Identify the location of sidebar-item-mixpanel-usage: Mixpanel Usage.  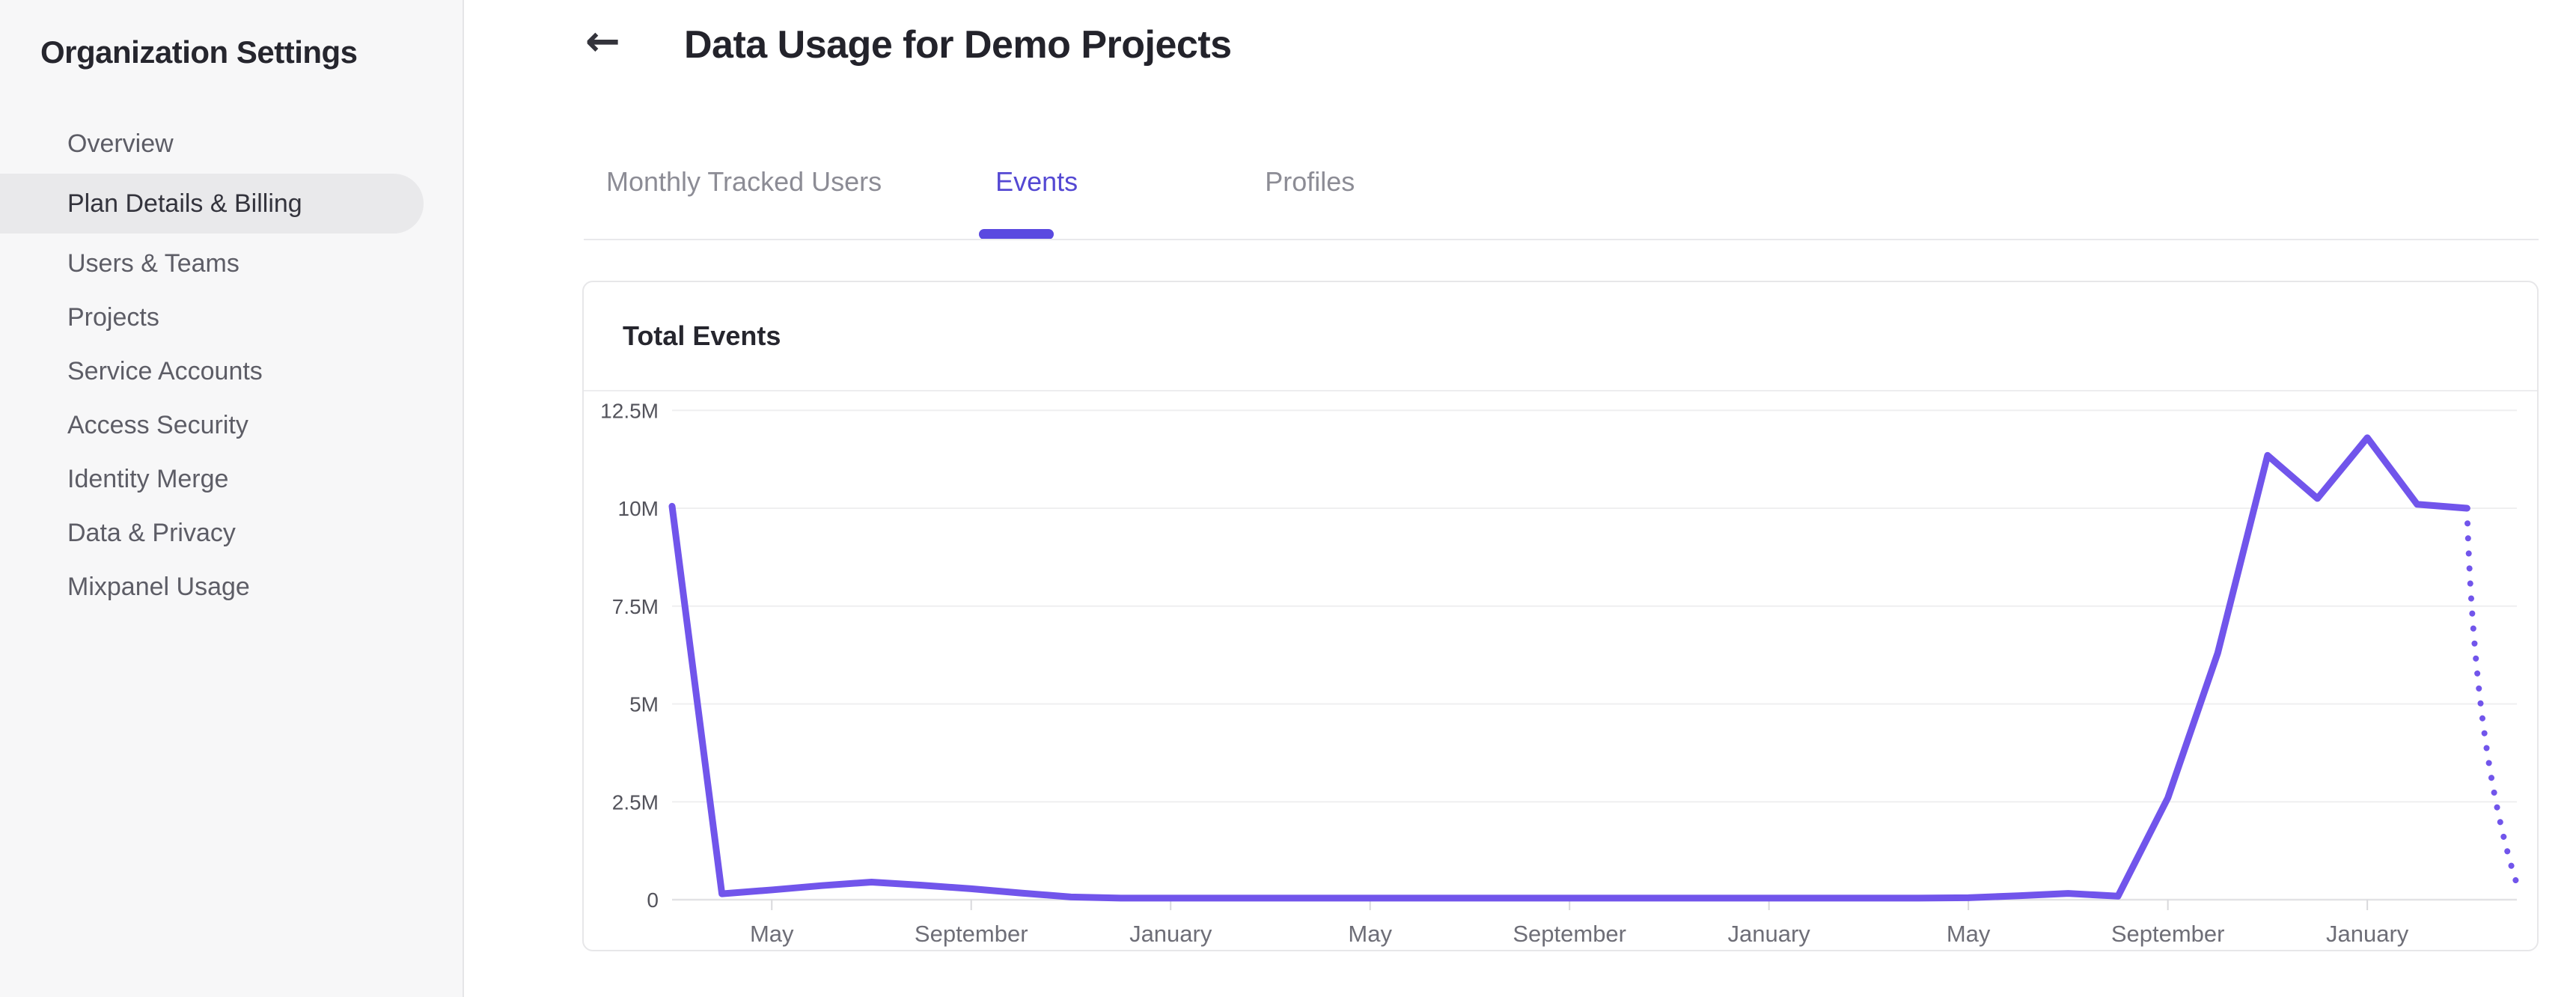
(158, 586).